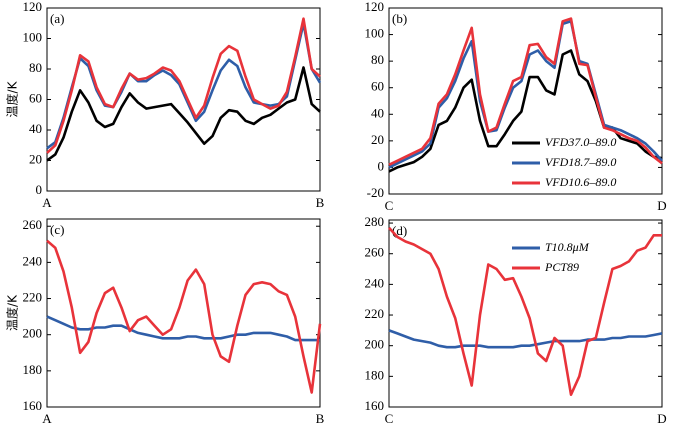 The image size is (679, 431). I want to click on legend-label: VFD37.0–89.0, so click(580, 142).